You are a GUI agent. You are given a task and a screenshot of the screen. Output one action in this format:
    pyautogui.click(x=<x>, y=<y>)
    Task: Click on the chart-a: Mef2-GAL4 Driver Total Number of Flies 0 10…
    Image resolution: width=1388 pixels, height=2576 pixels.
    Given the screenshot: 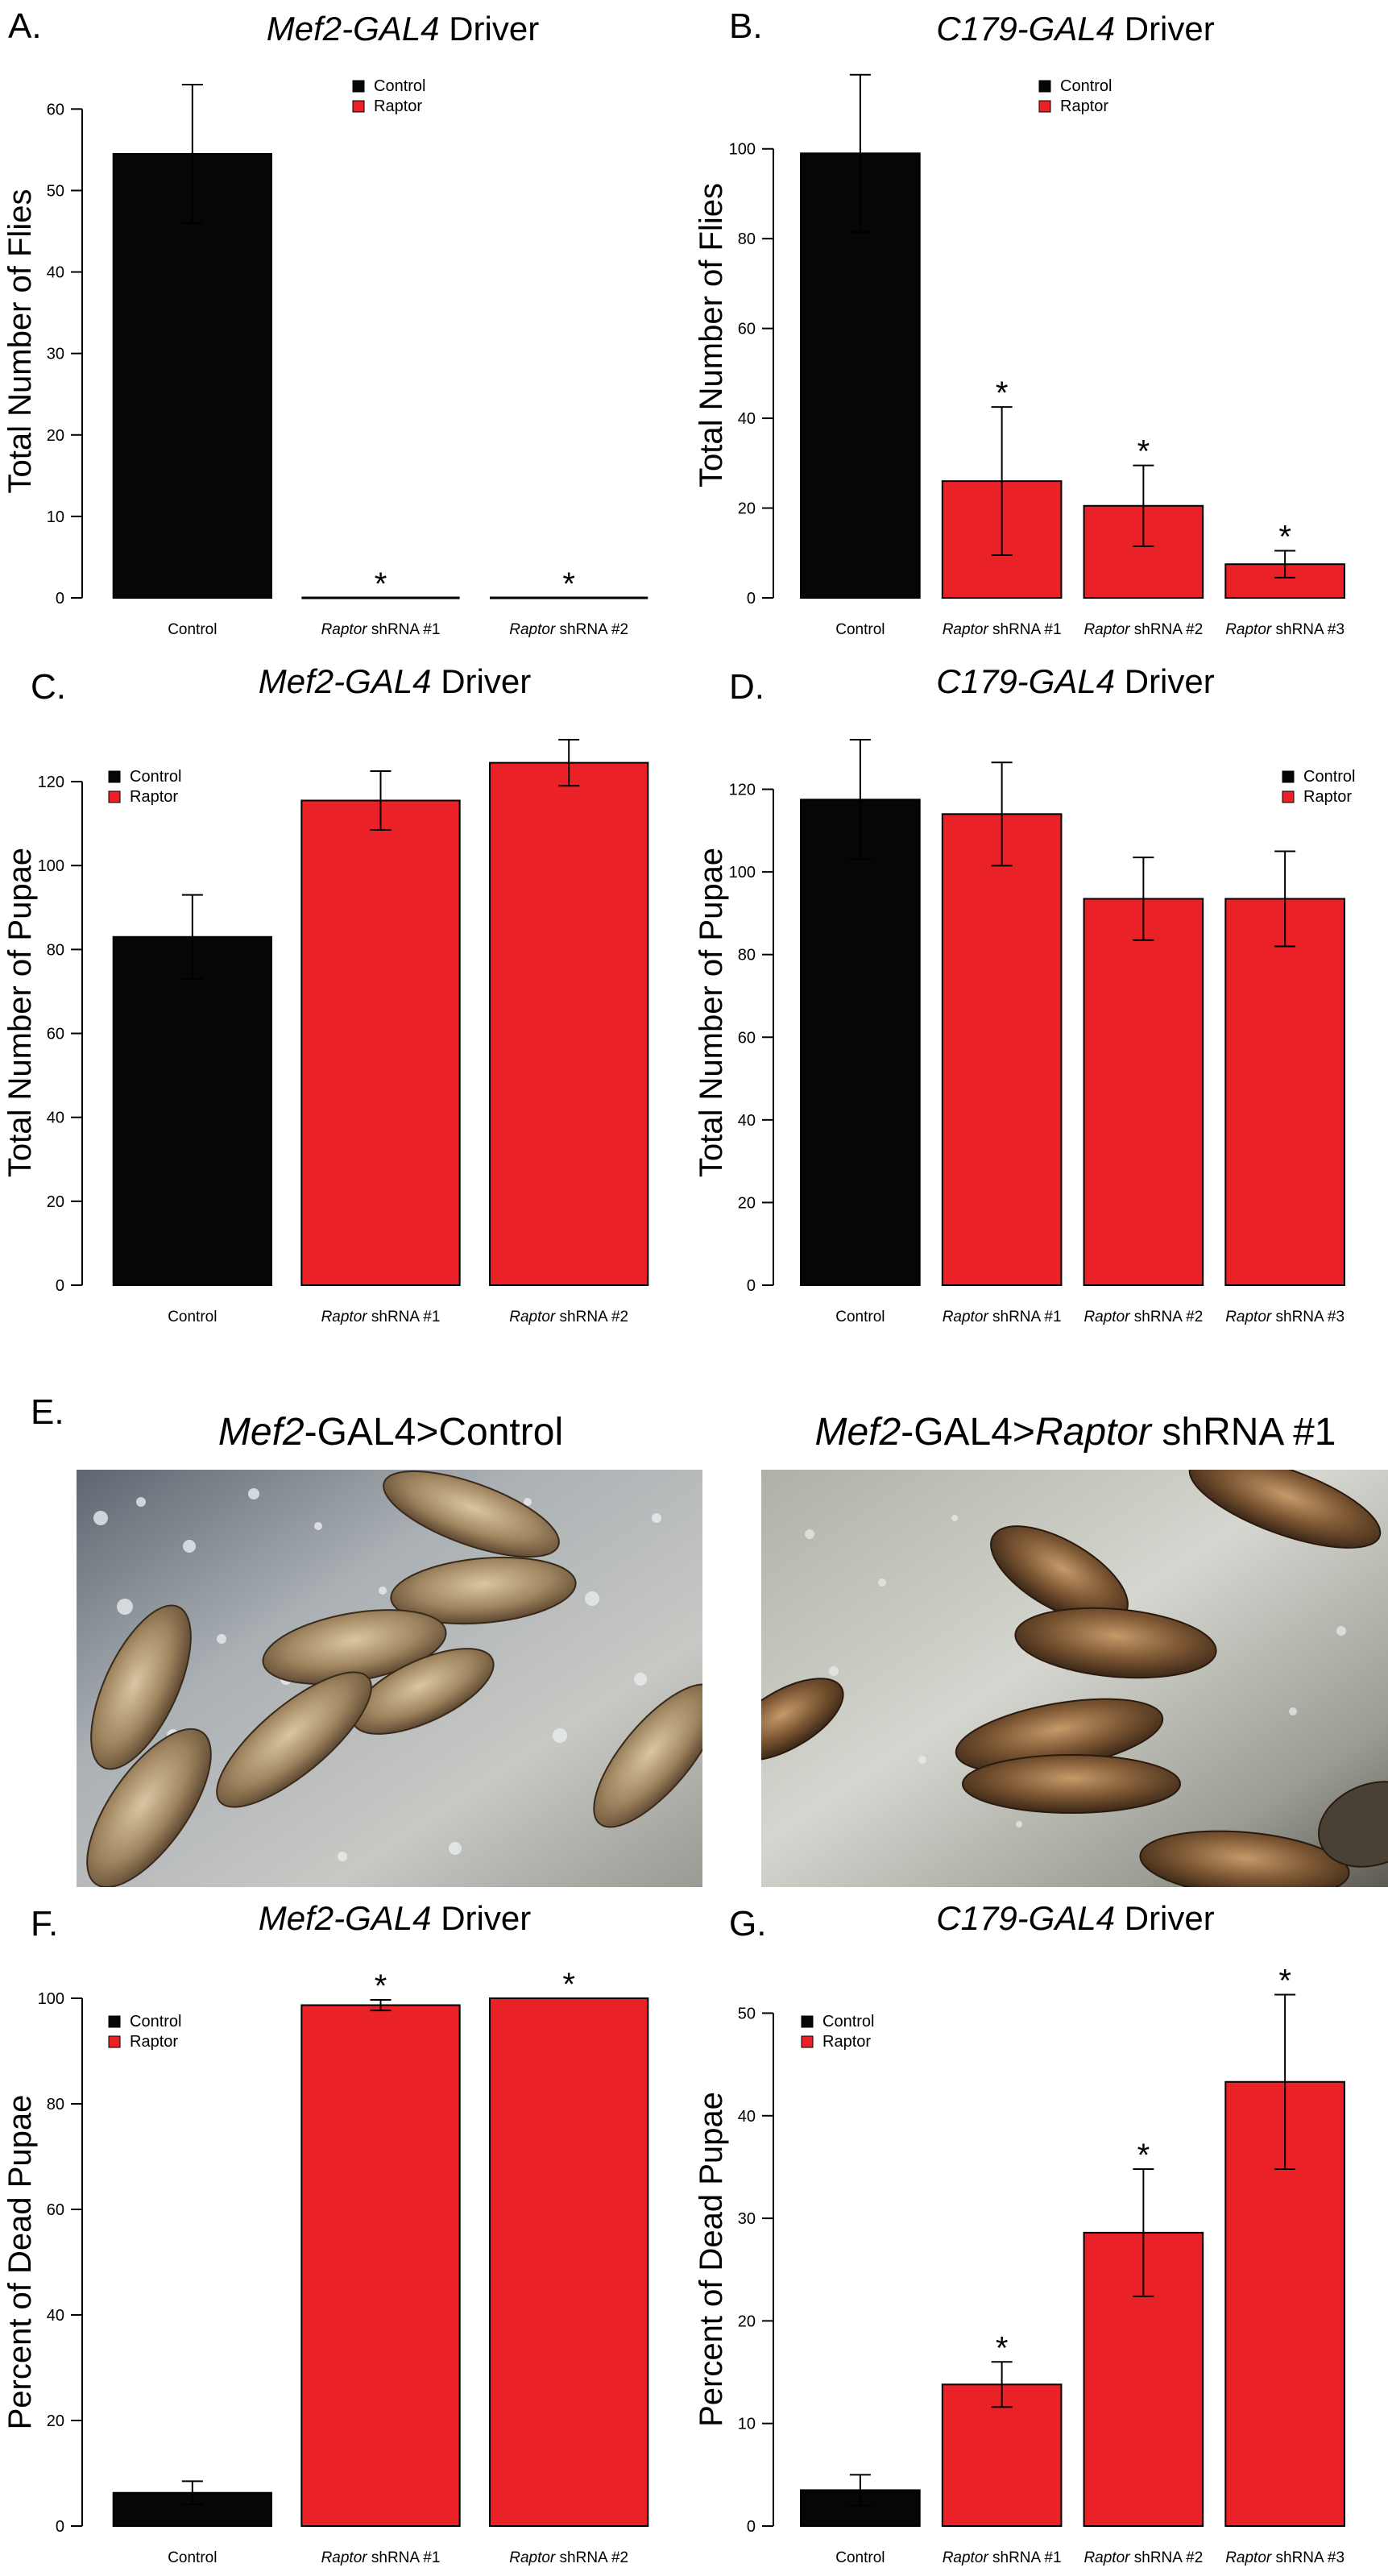 What is the action you would take?
    pyautogui.click(x=325, y=324)
    